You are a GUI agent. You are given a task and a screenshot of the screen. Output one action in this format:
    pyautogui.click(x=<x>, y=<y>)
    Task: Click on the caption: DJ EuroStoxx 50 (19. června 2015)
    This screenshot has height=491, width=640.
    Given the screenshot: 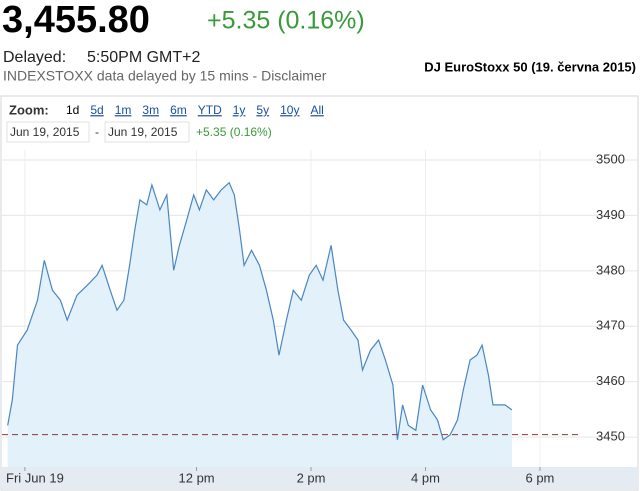 What is the action you would take?
    pyautogui.click(x=530, y=66)
    